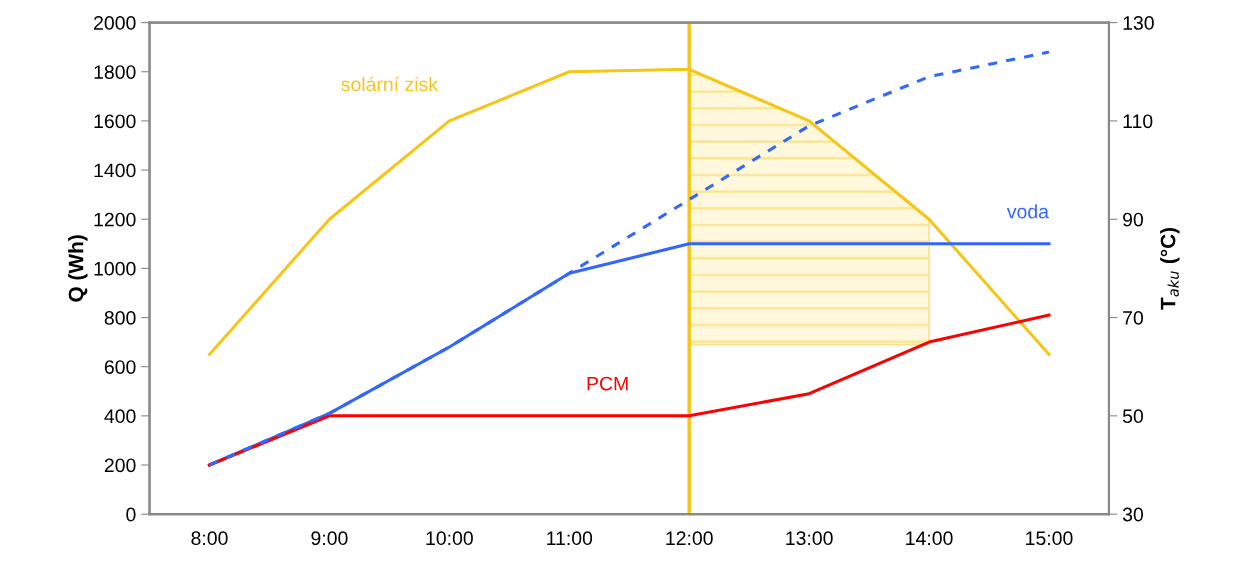 This screenshot has height=565, width=1246. I want to click on y-tick-label: 1800, so click(115, 72).